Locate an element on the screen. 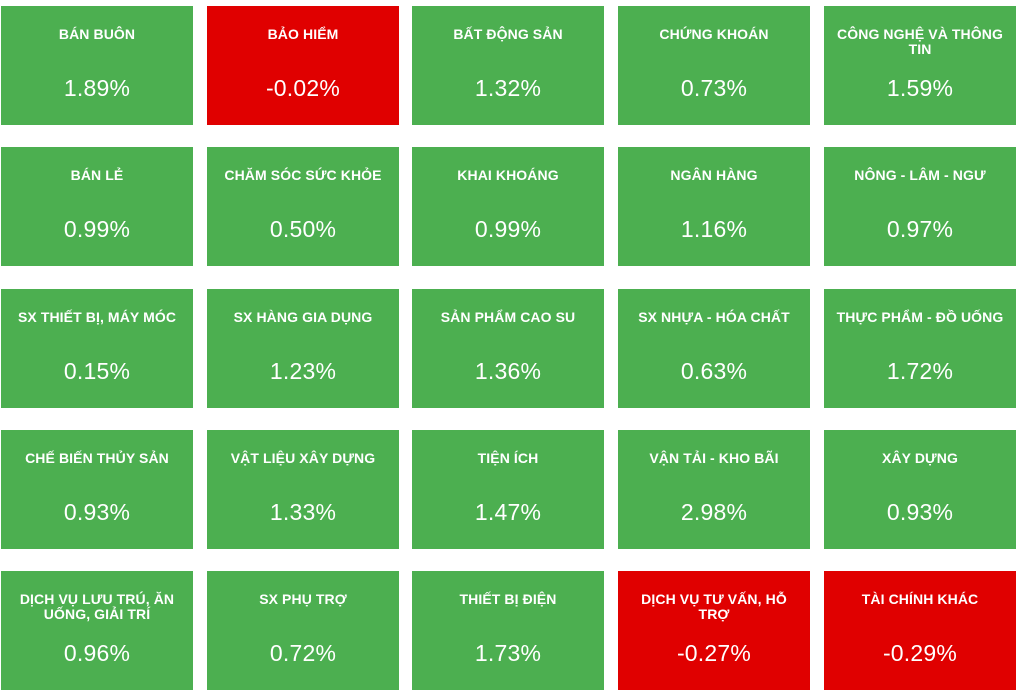 Image resolution: width=1024 pixels, height=693 pixels. sector-change-value: 1.16% is located at coordinates (714, 229).